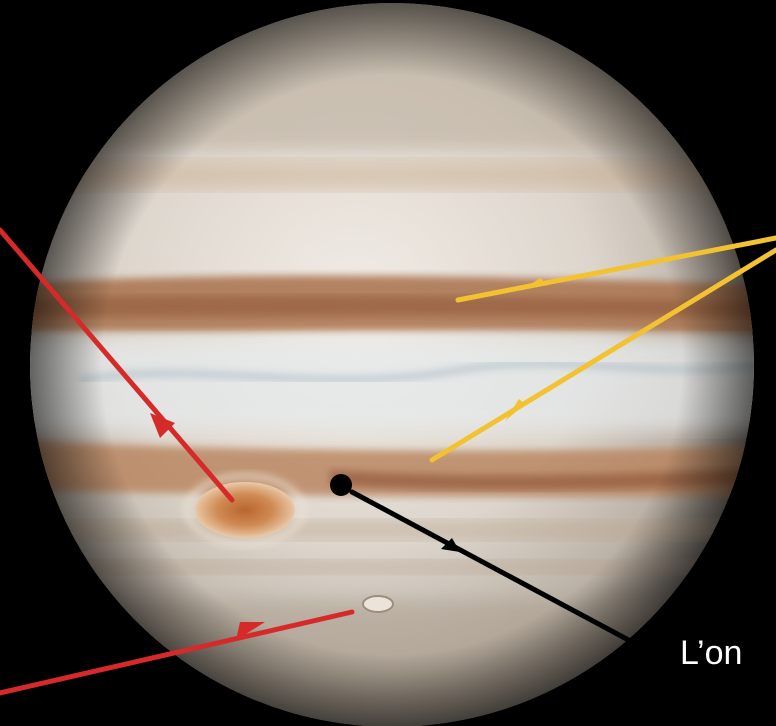 The width and height of the screenshot is (776, 726). What do you see at coordinates (117, 365) in the screenshot?
I see `red-arrow-great-red-spot` at bounding box center [117, 365].